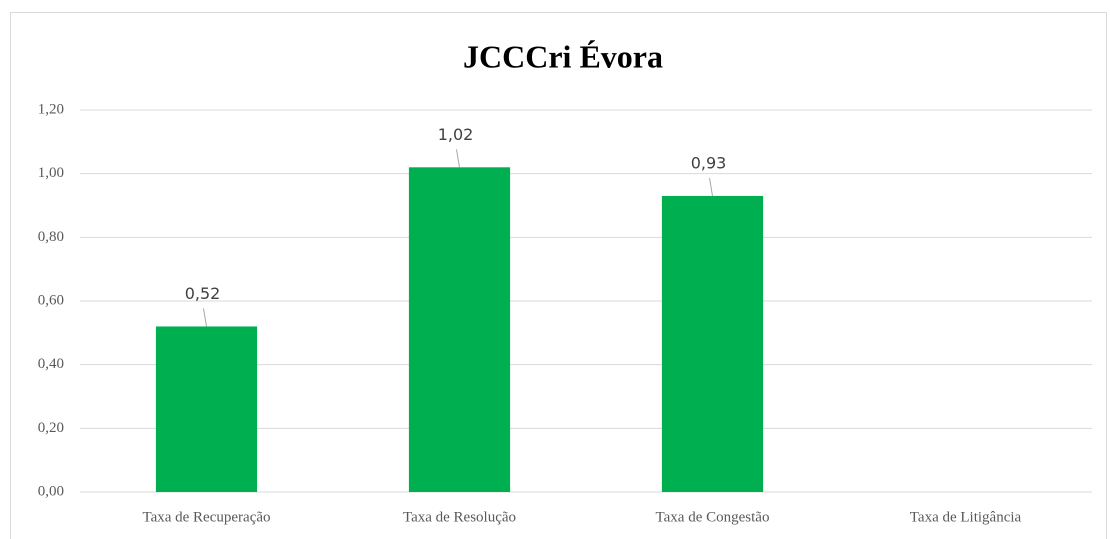  What do you see at coordinates (203, 293) in the screenshot?
I see `data-label: 0,52` at bounding box center [203, 293].